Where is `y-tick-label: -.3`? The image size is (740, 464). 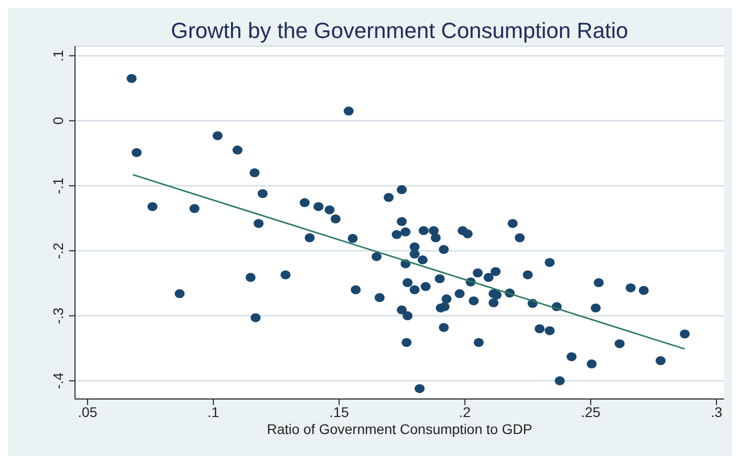 y-tick-label: -.3 is located at coordinates (58, 315).